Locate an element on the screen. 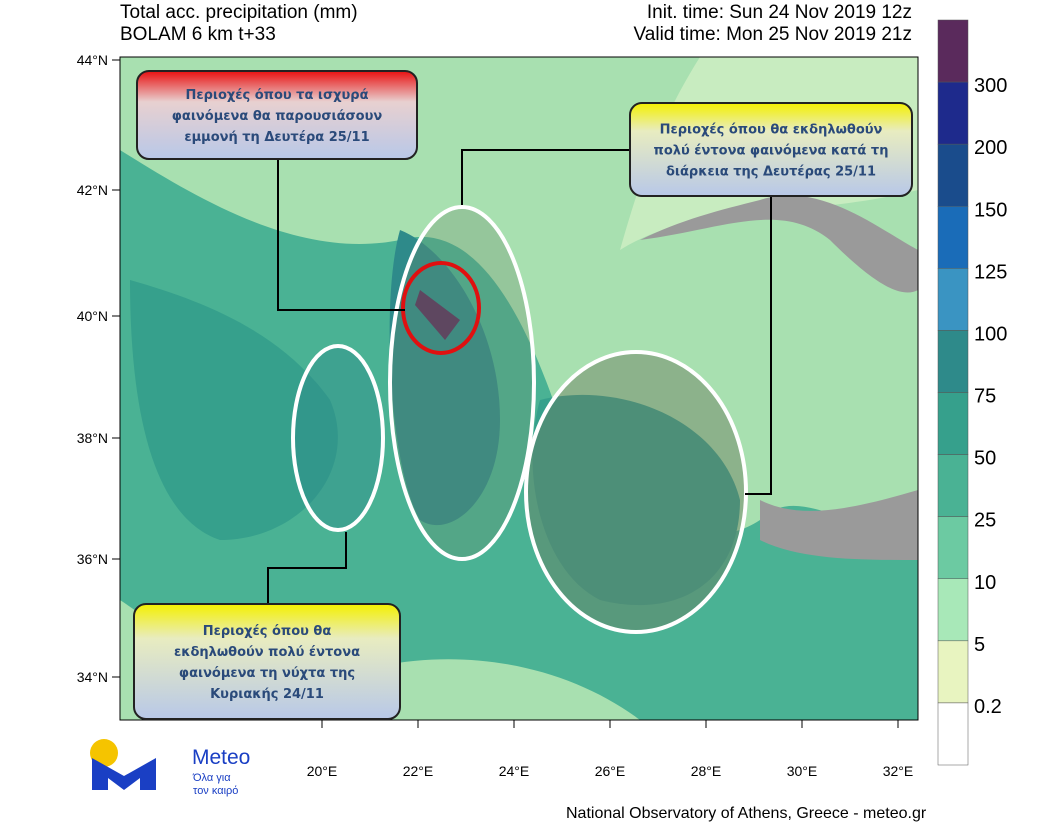  lat-label: 36°N is located at coordinates (92, 559).